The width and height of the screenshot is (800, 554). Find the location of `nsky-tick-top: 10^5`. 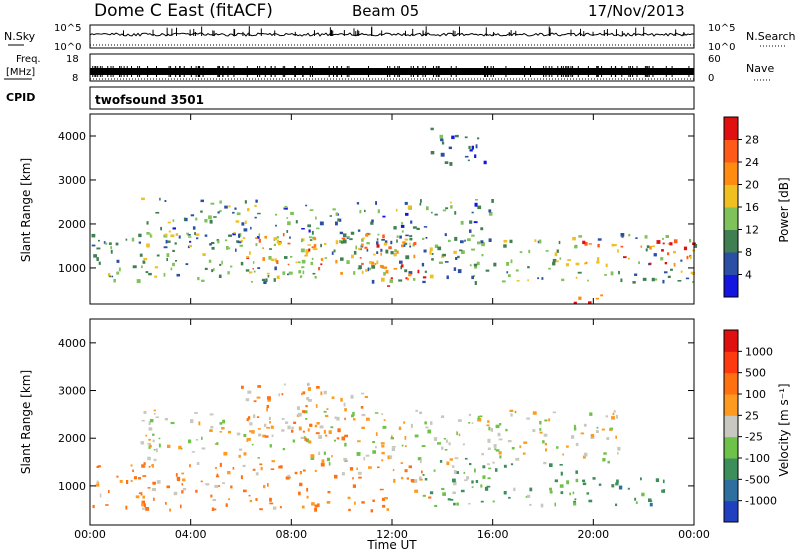

nsky-tick-top: 10^5 is located at coordinates (67, 28).